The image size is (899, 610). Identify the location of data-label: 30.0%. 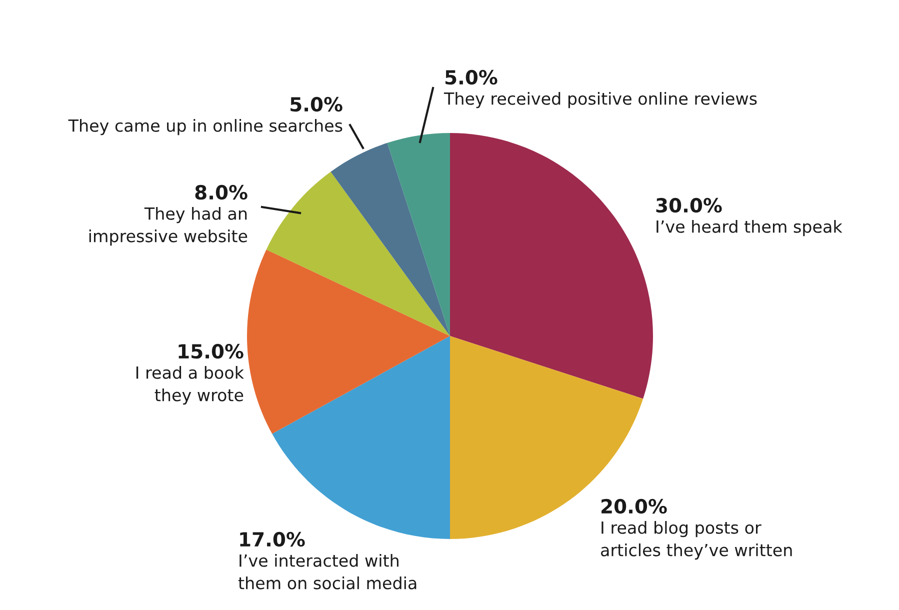
(689, 205).